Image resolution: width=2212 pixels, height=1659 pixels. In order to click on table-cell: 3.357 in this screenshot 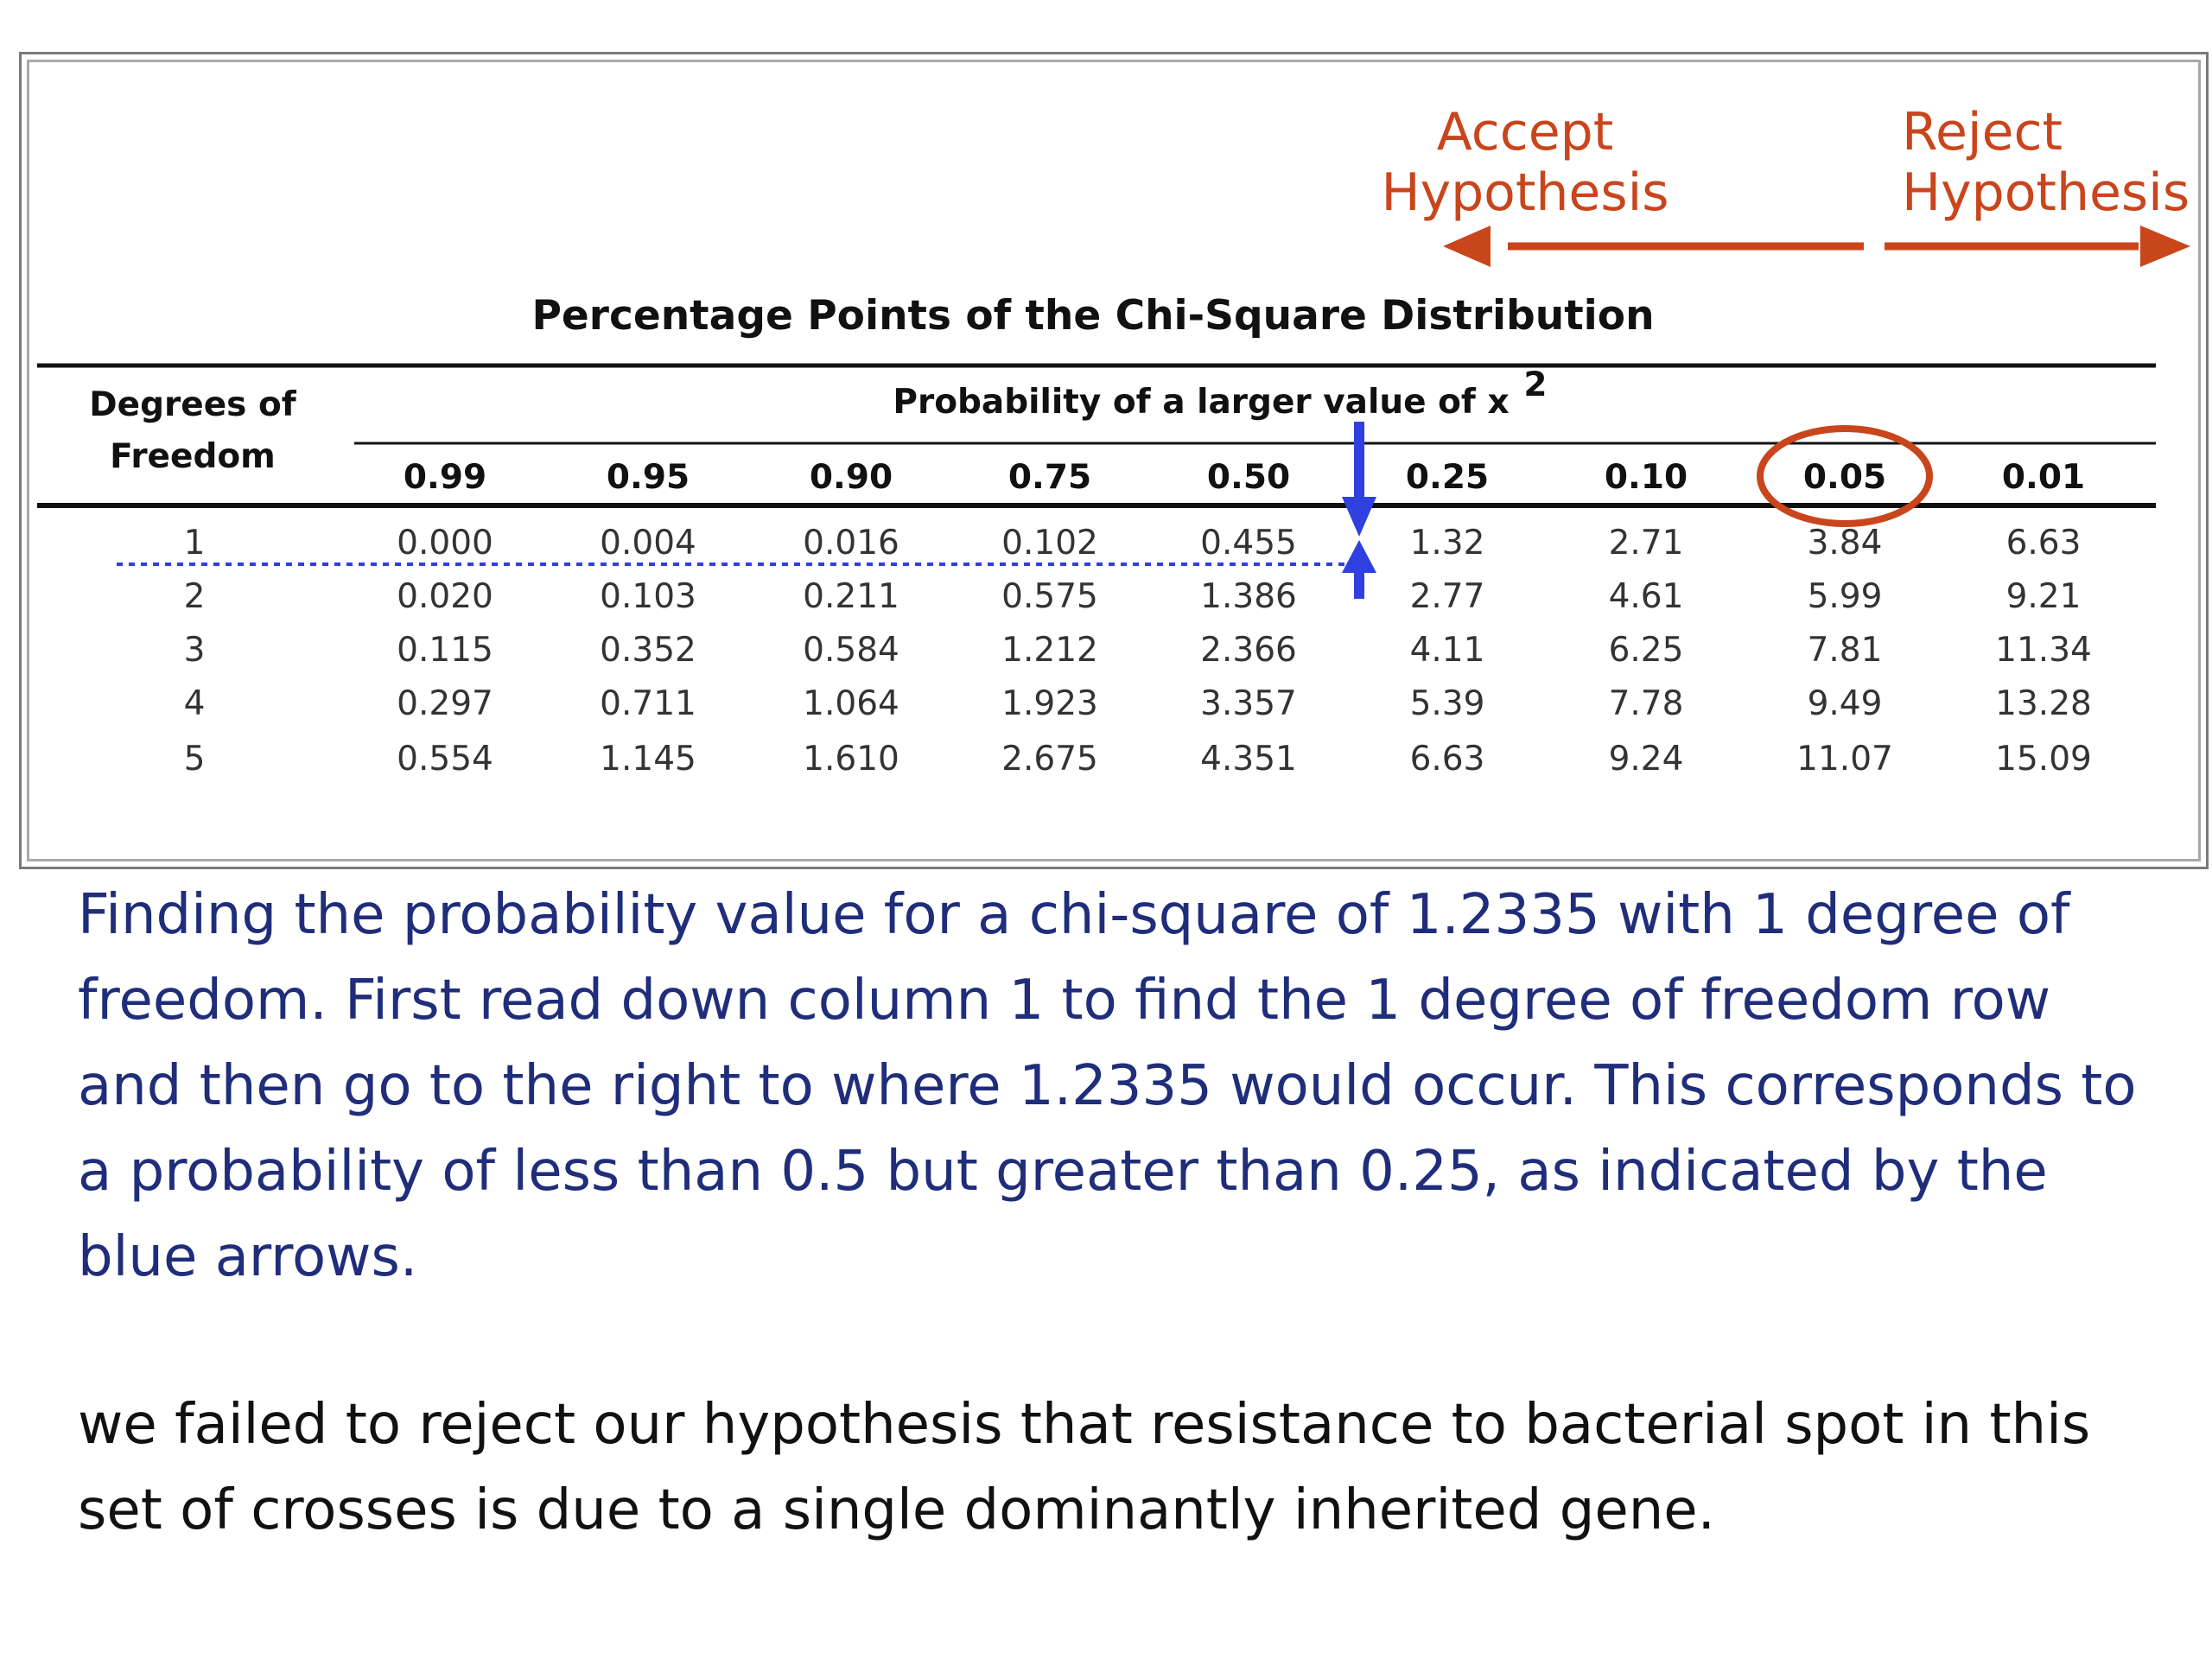, I will do `click(1248, 703)`.